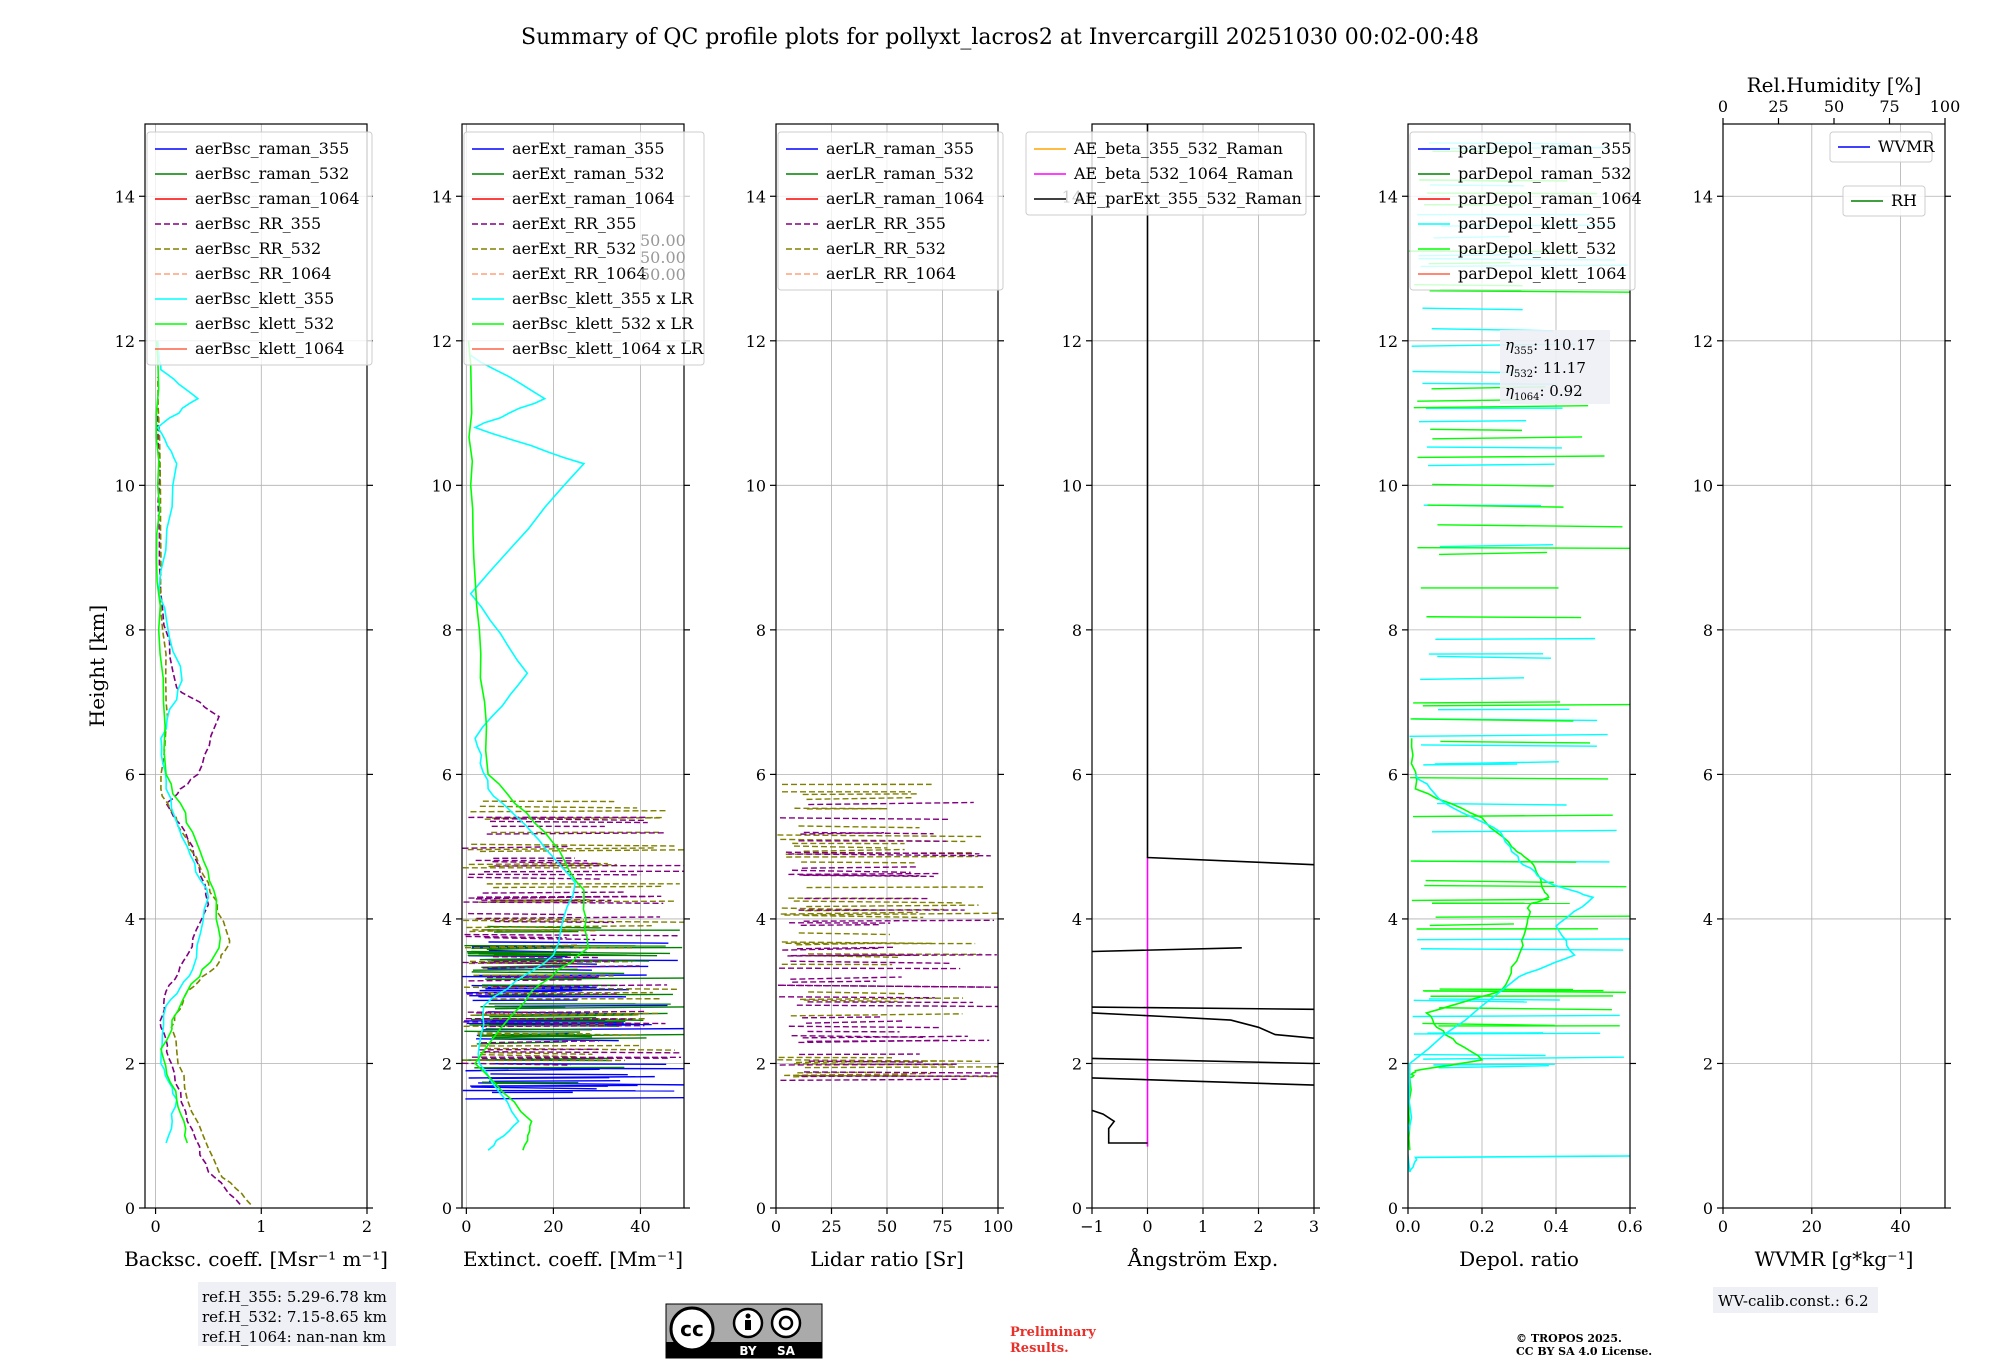 The width and height of the screenshot is (2000, 1360). I want to click on x2-tick-label: 100, so click(1945, 106).